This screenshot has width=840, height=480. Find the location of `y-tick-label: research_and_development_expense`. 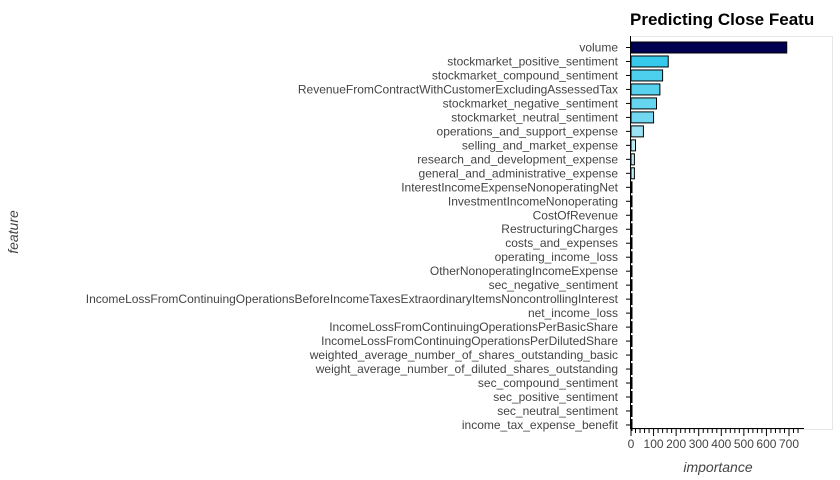

y-tick-label: research_and_development_expense is located at coordinates (517, 159).